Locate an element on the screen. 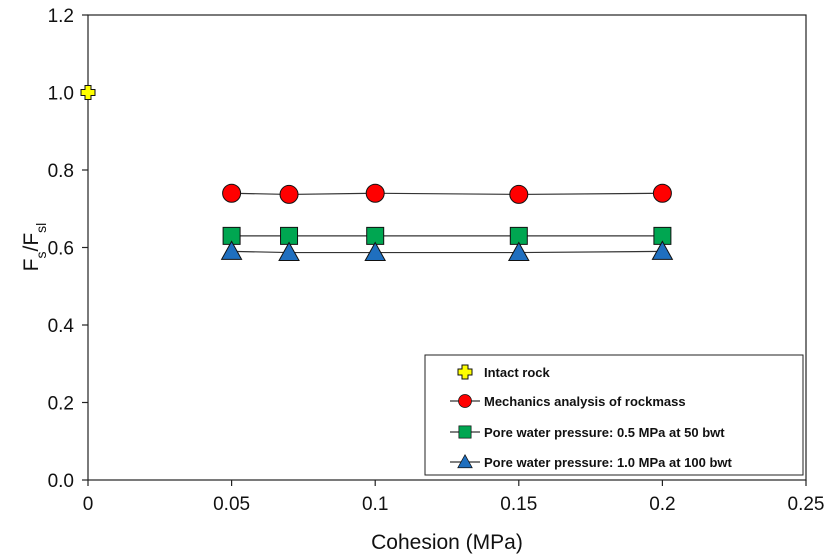  x-axis-title: Cohesion (MPa) is located at coordinates (447, 542).